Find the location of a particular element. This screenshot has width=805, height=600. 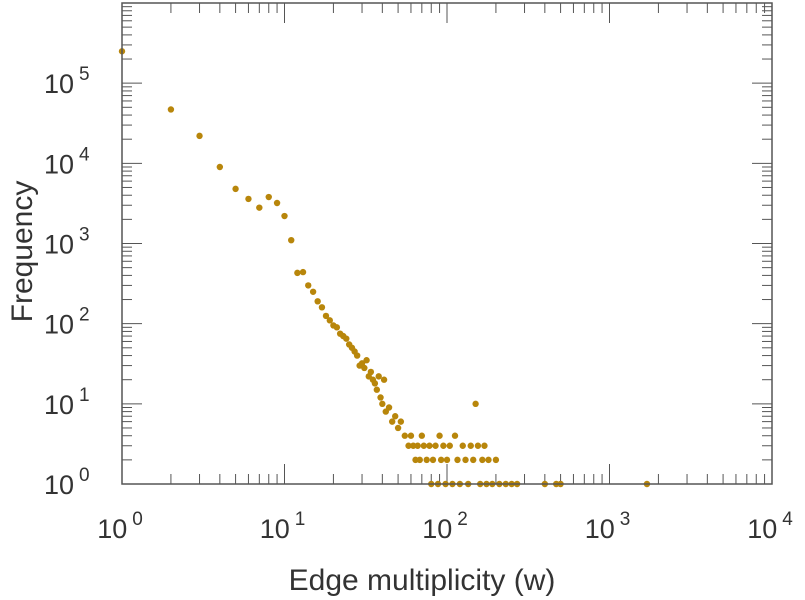

y-axis-title: Frequency is located at coordinates (22, 252).